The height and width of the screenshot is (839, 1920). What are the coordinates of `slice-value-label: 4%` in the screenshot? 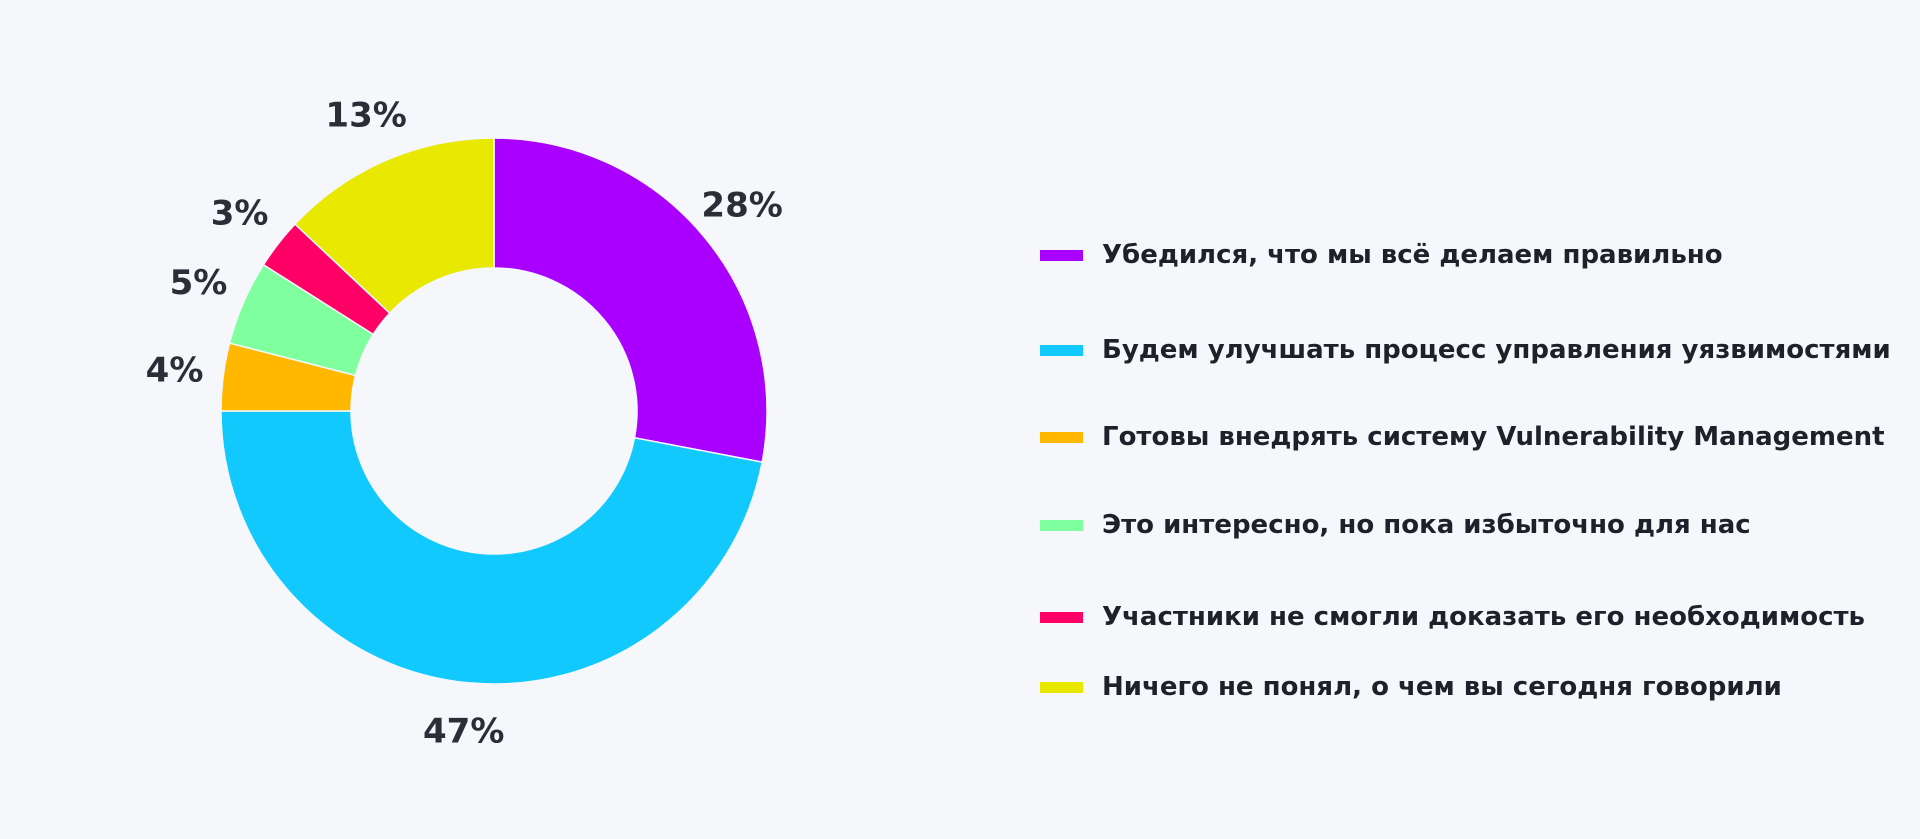 It's located at (175, 371).